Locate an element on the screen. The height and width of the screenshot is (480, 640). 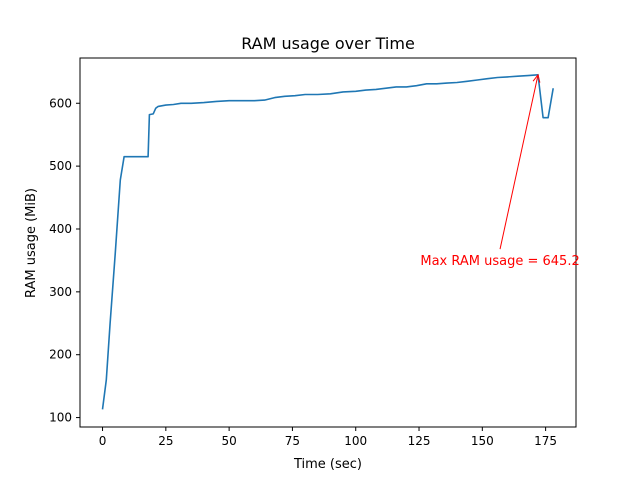
y-tick-label: 100 is located at coordinates (60, 418).